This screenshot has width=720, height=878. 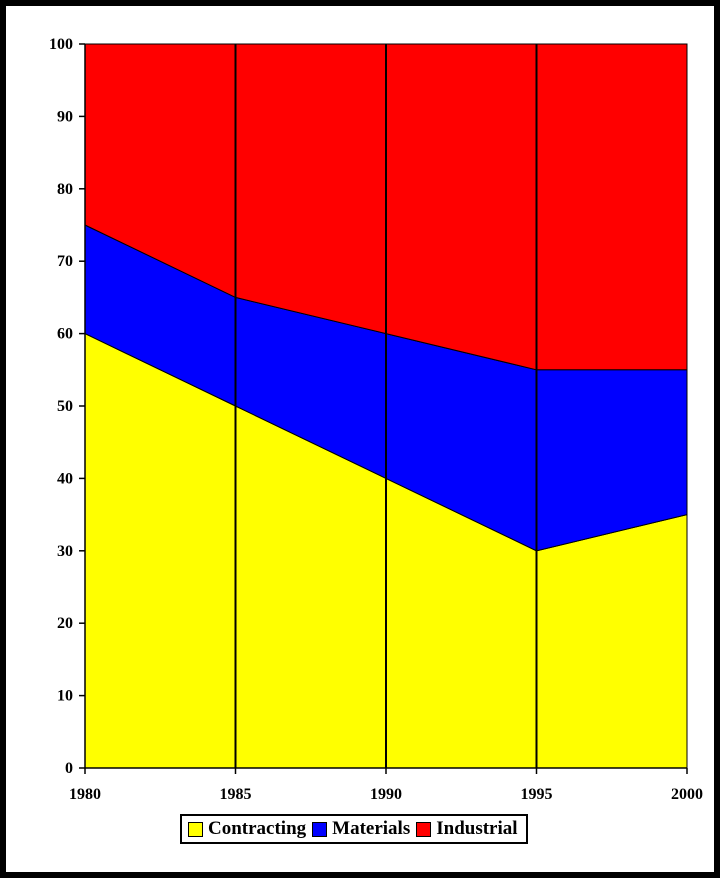 What do you see at coordinates (65, 261) in the screenshot?
I see `y-tick-label-70: 70` at bounding box center [65, 261].